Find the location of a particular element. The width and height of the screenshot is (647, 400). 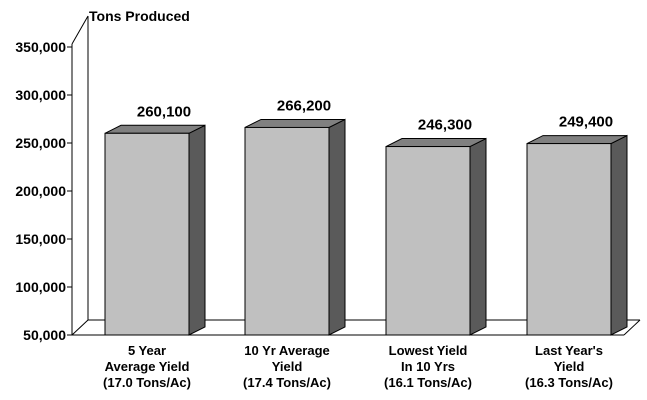

data-label: 266,200 is located at coordinates (304, 105).